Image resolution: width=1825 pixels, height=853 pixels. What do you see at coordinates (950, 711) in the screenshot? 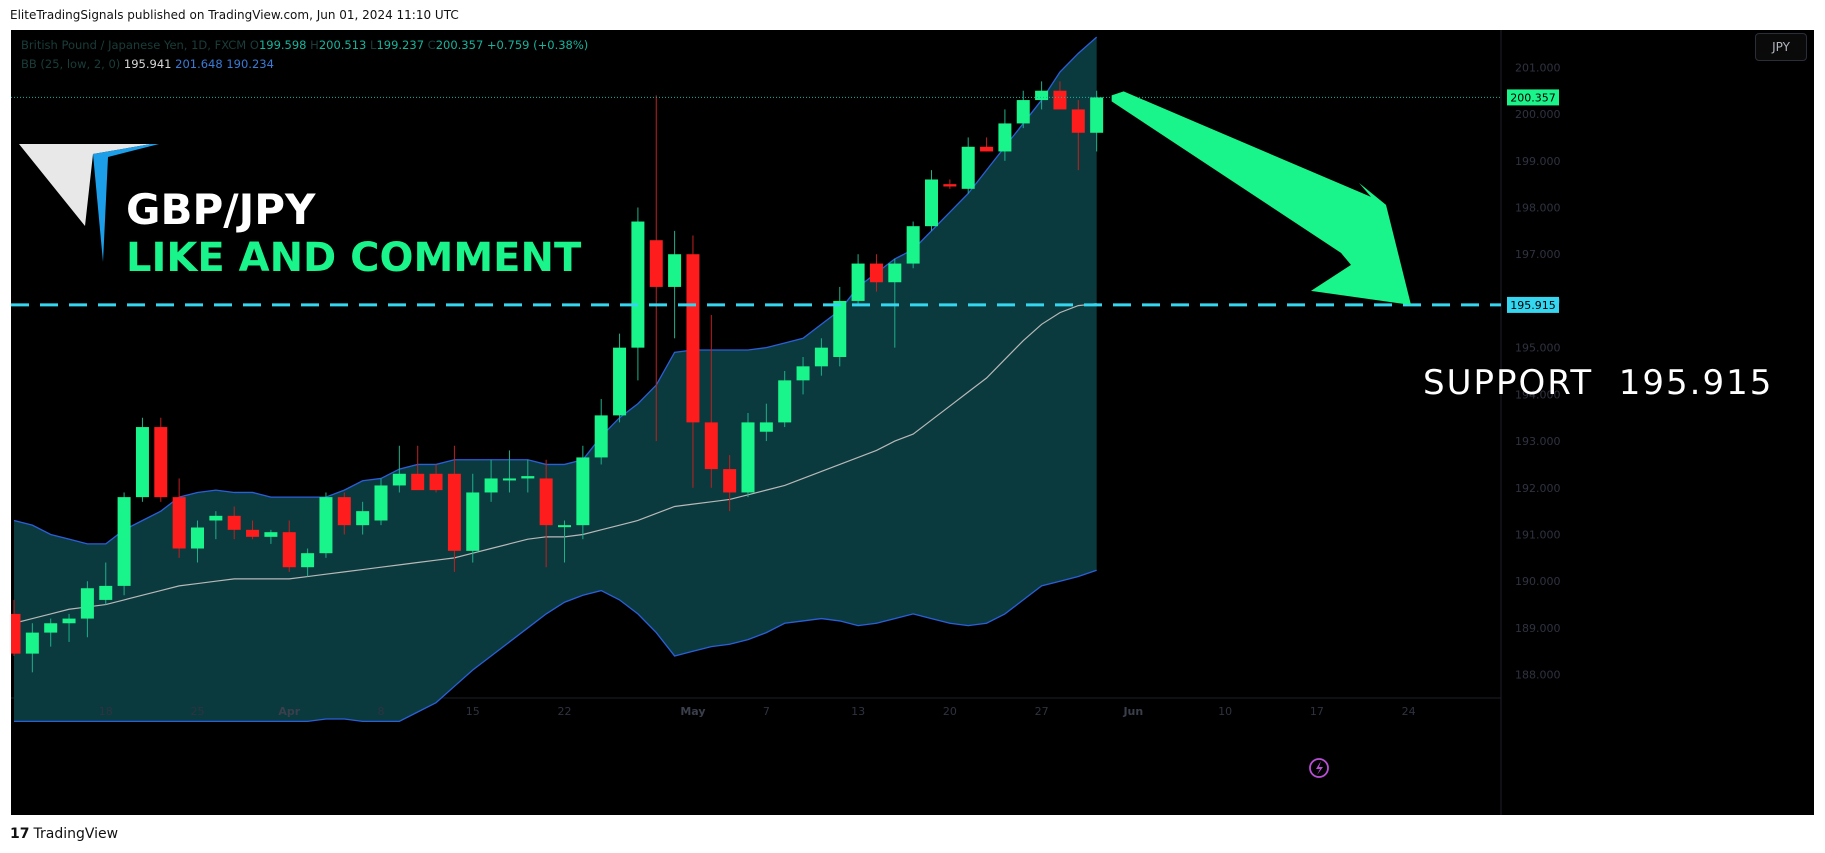
I see `time-tick-label: 20` at bounding box center [950, 711].